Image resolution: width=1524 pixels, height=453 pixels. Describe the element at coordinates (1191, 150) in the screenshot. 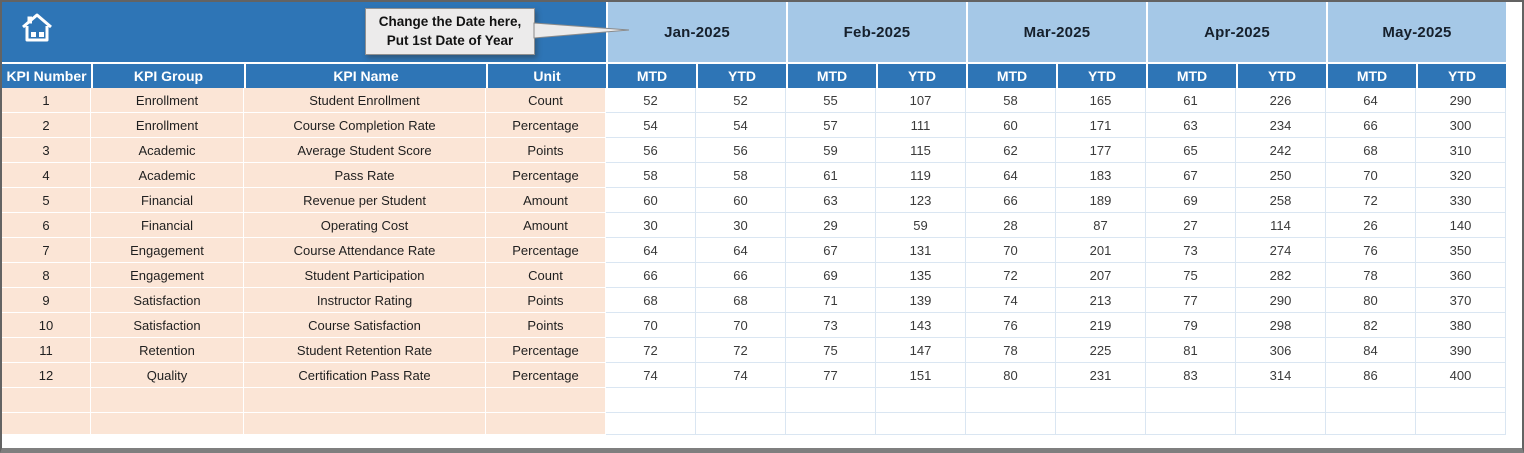

I see `cell-row3-apr-2025-mtd: 65` at that location.